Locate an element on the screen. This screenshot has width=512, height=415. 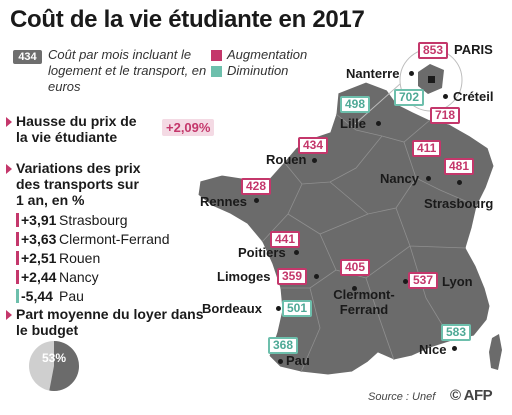
transport-row: +2,44 Nancy is located at coordinates (57, 277).